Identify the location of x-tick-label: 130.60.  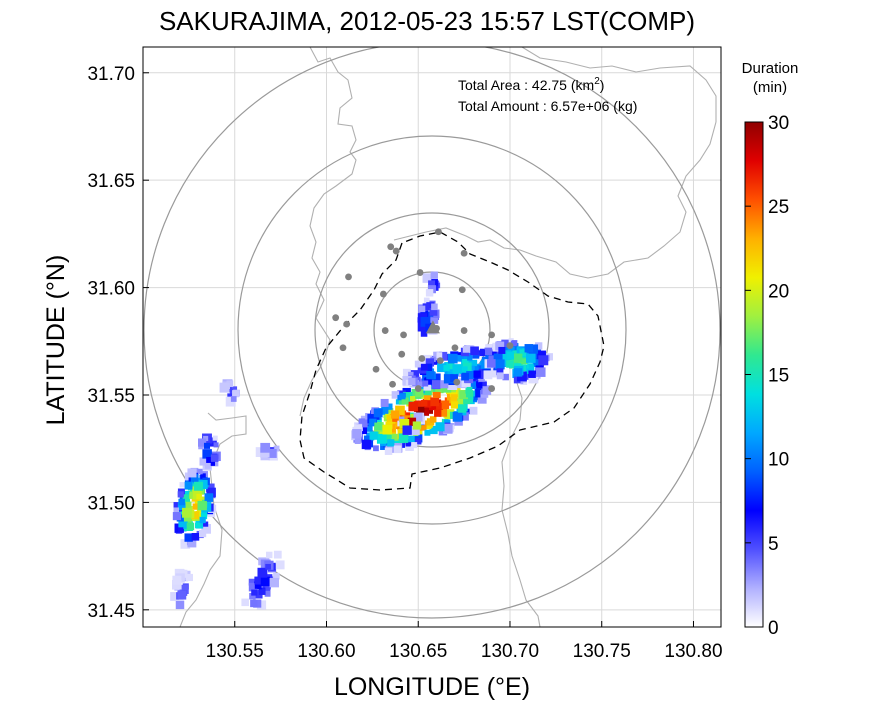
(326, 651).